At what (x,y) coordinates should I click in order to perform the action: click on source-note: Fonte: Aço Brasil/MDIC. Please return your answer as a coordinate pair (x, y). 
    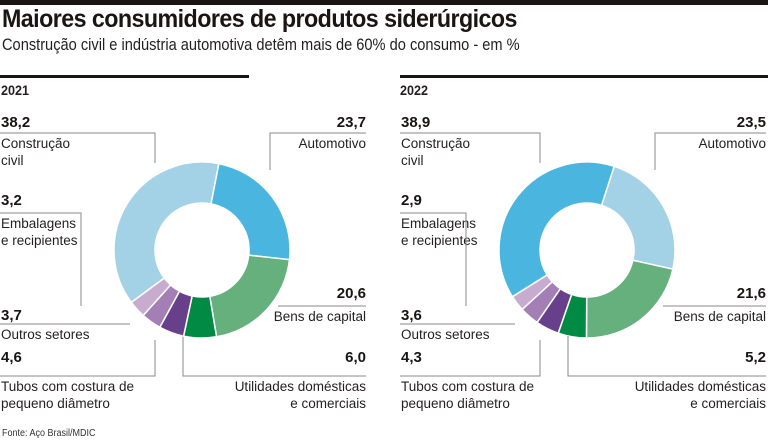
    Looking at the image, I should click on (49, 433).